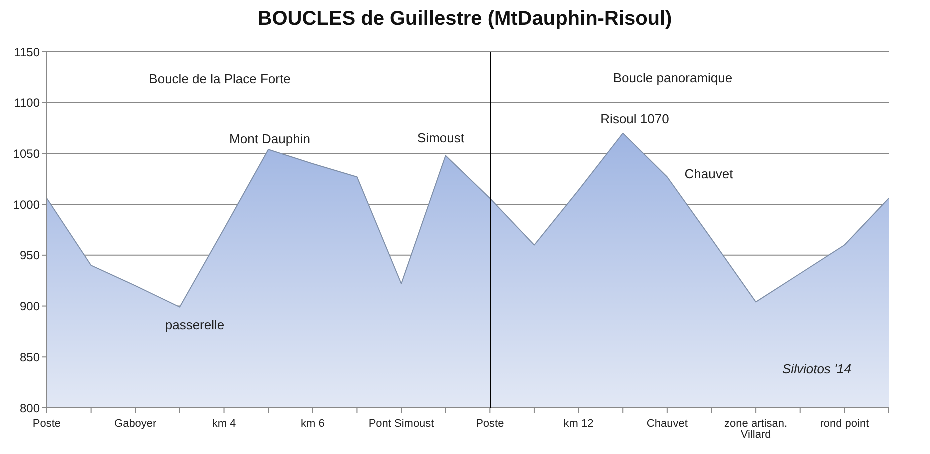  What do you see at coordinates (30, 408) in the screenshot?
I see `y-tick-label: 800` at bounding box center [30, 408].